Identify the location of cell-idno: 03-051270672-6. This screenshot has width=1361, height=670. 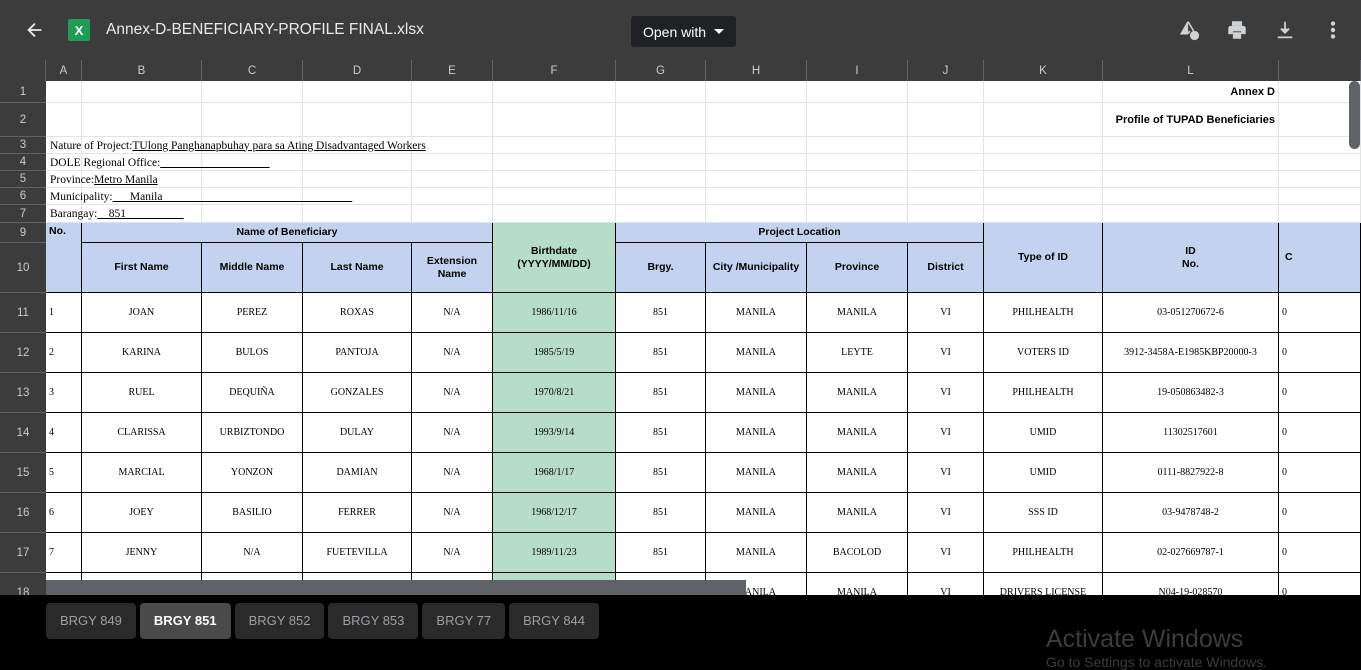
(1191, 313).